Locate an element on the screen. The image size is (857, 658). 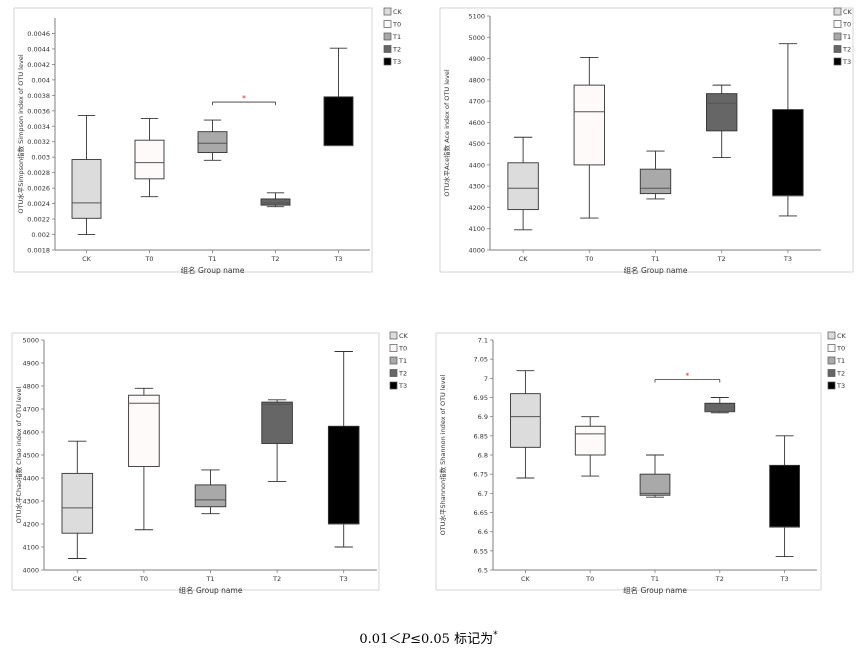
y-axis-label: OTU水平Ace指数 Ace index of OTU level is located at coordinates (446, 133).